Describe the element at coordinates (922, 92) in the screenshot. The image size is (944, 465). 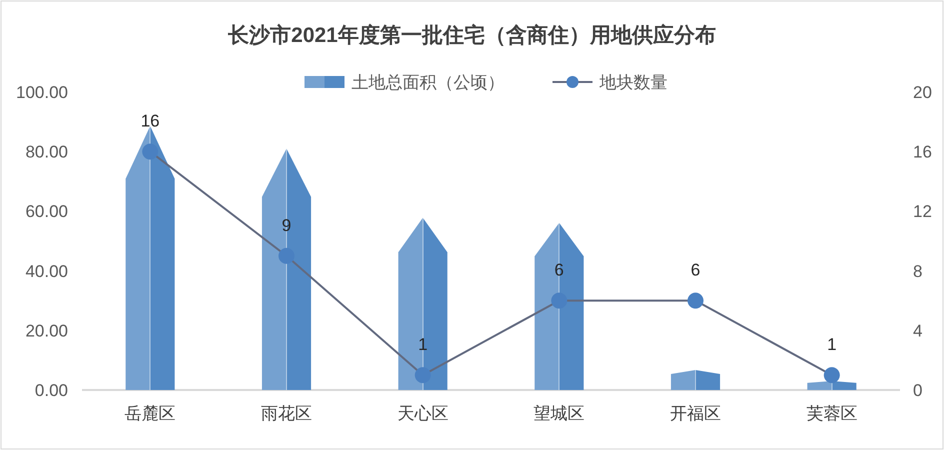
I see `y2-tick-label: 20` at that location.